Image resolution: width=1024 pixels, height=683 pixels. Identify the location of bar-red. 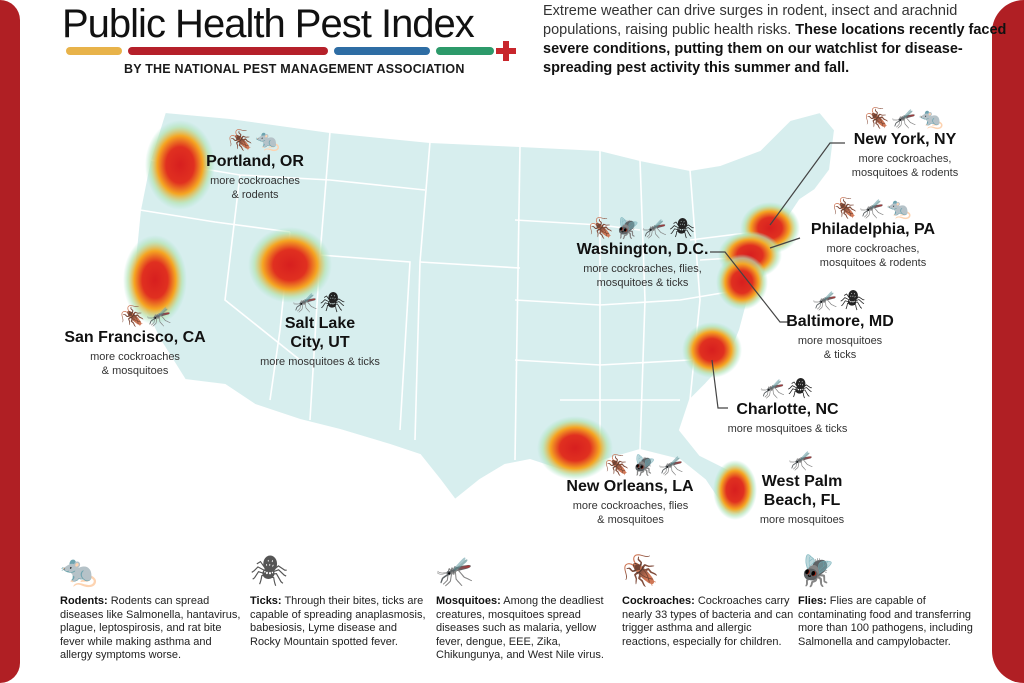
(228, 51).